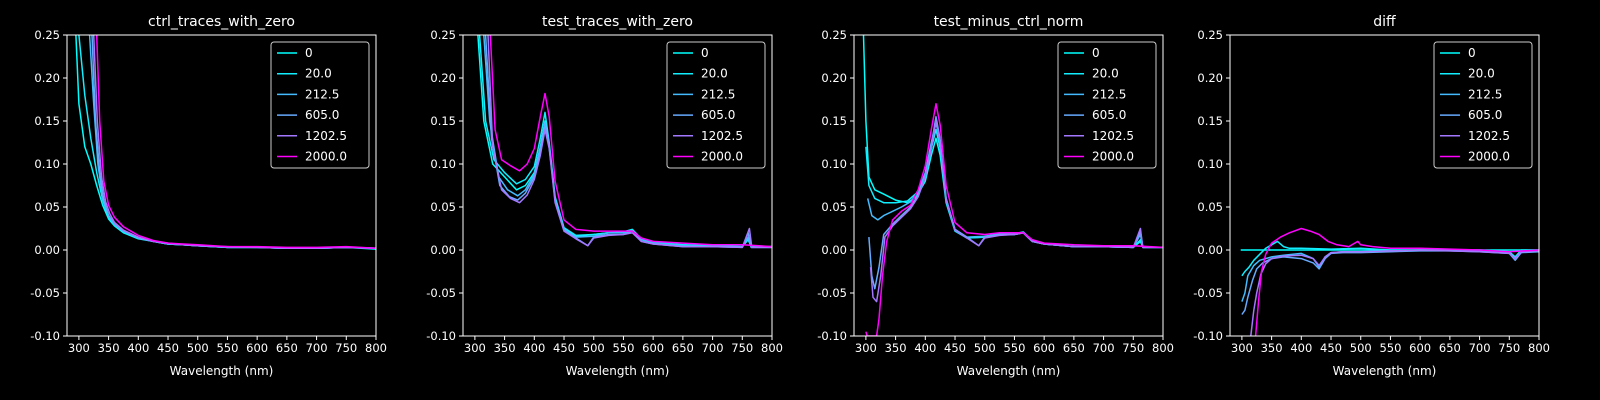  What do you see at coordinates (716, 105) in the screenshot?
I see `legend: 0 20.0 212.5 605.0 1202.5 2000.0` at bounding box center [716, 105].